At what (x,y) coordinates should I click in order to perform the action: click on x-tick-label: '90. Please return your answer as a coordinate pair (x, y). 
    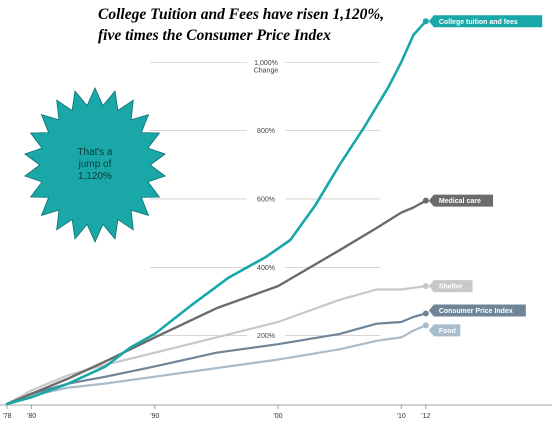
    Looking at the image, I should click on (154, 416).